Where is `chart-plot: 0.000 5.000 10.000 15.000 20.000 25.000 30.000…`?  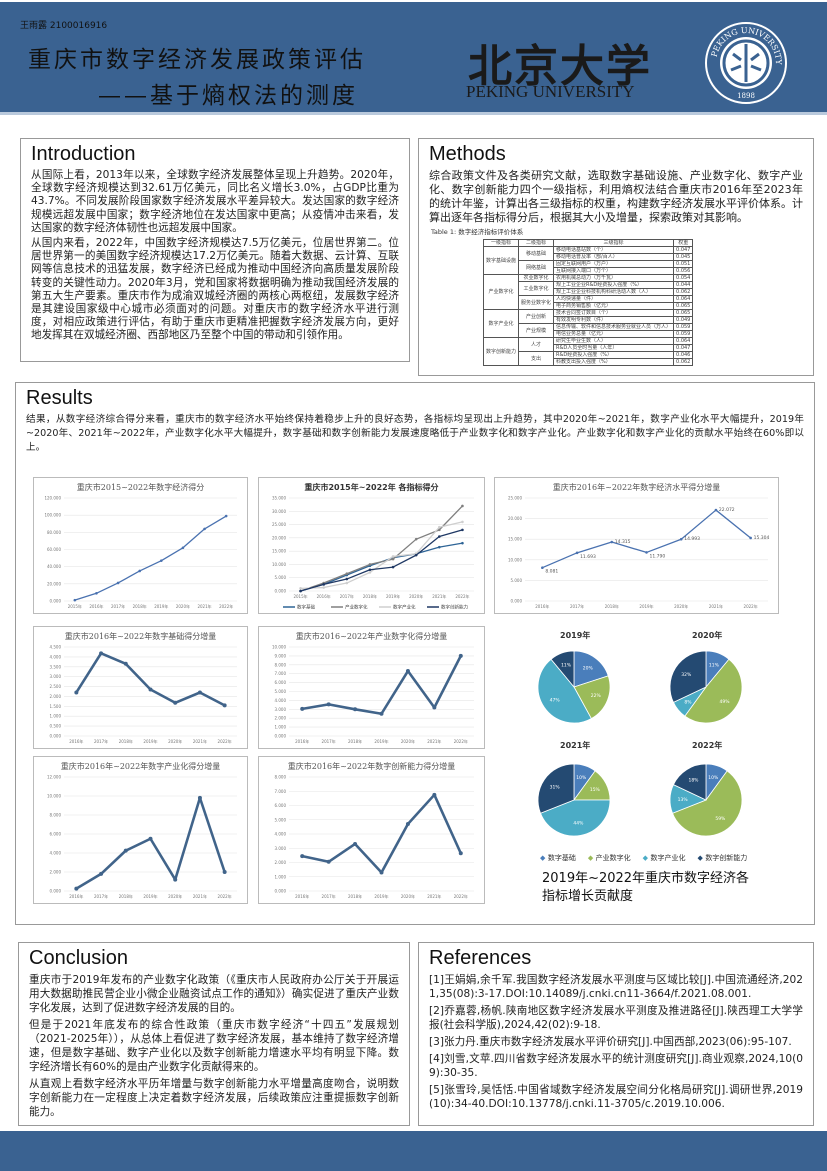
chart-plot: 0.000 5.000 10.000 15.000 20.000 25.000 30.000… is located at coordinates (373, 553).